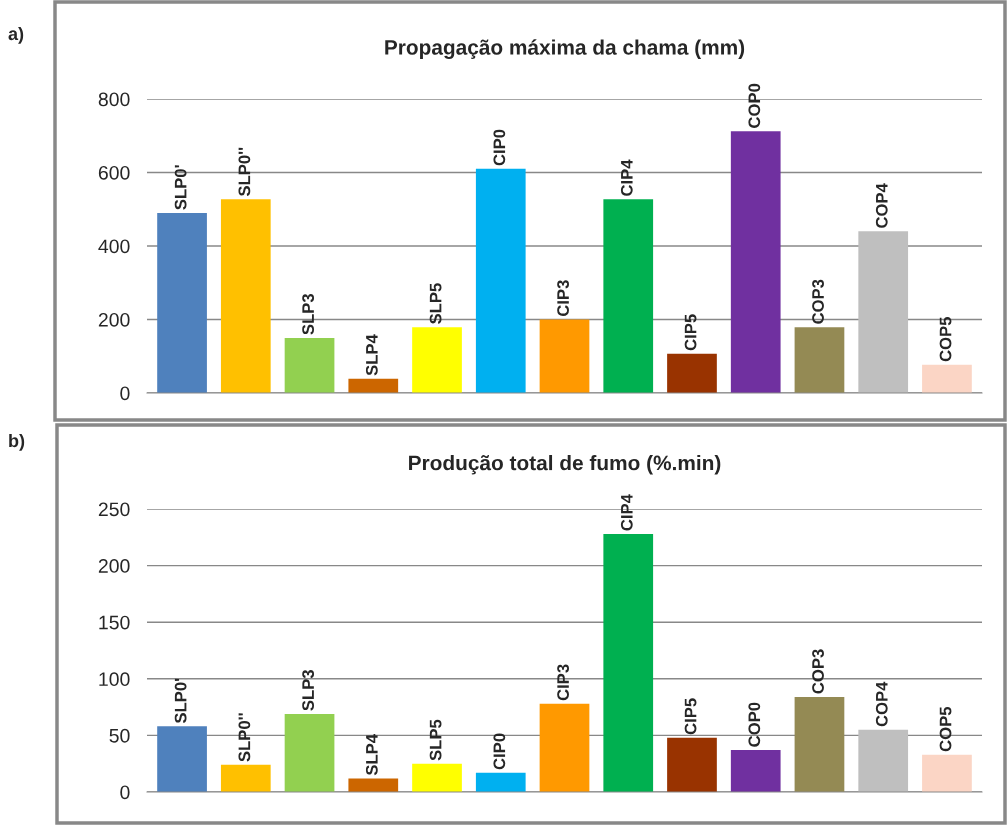 This screenshot has width=1007, height=825. I want to click on y-tick-label: 800, so click(114, 99).